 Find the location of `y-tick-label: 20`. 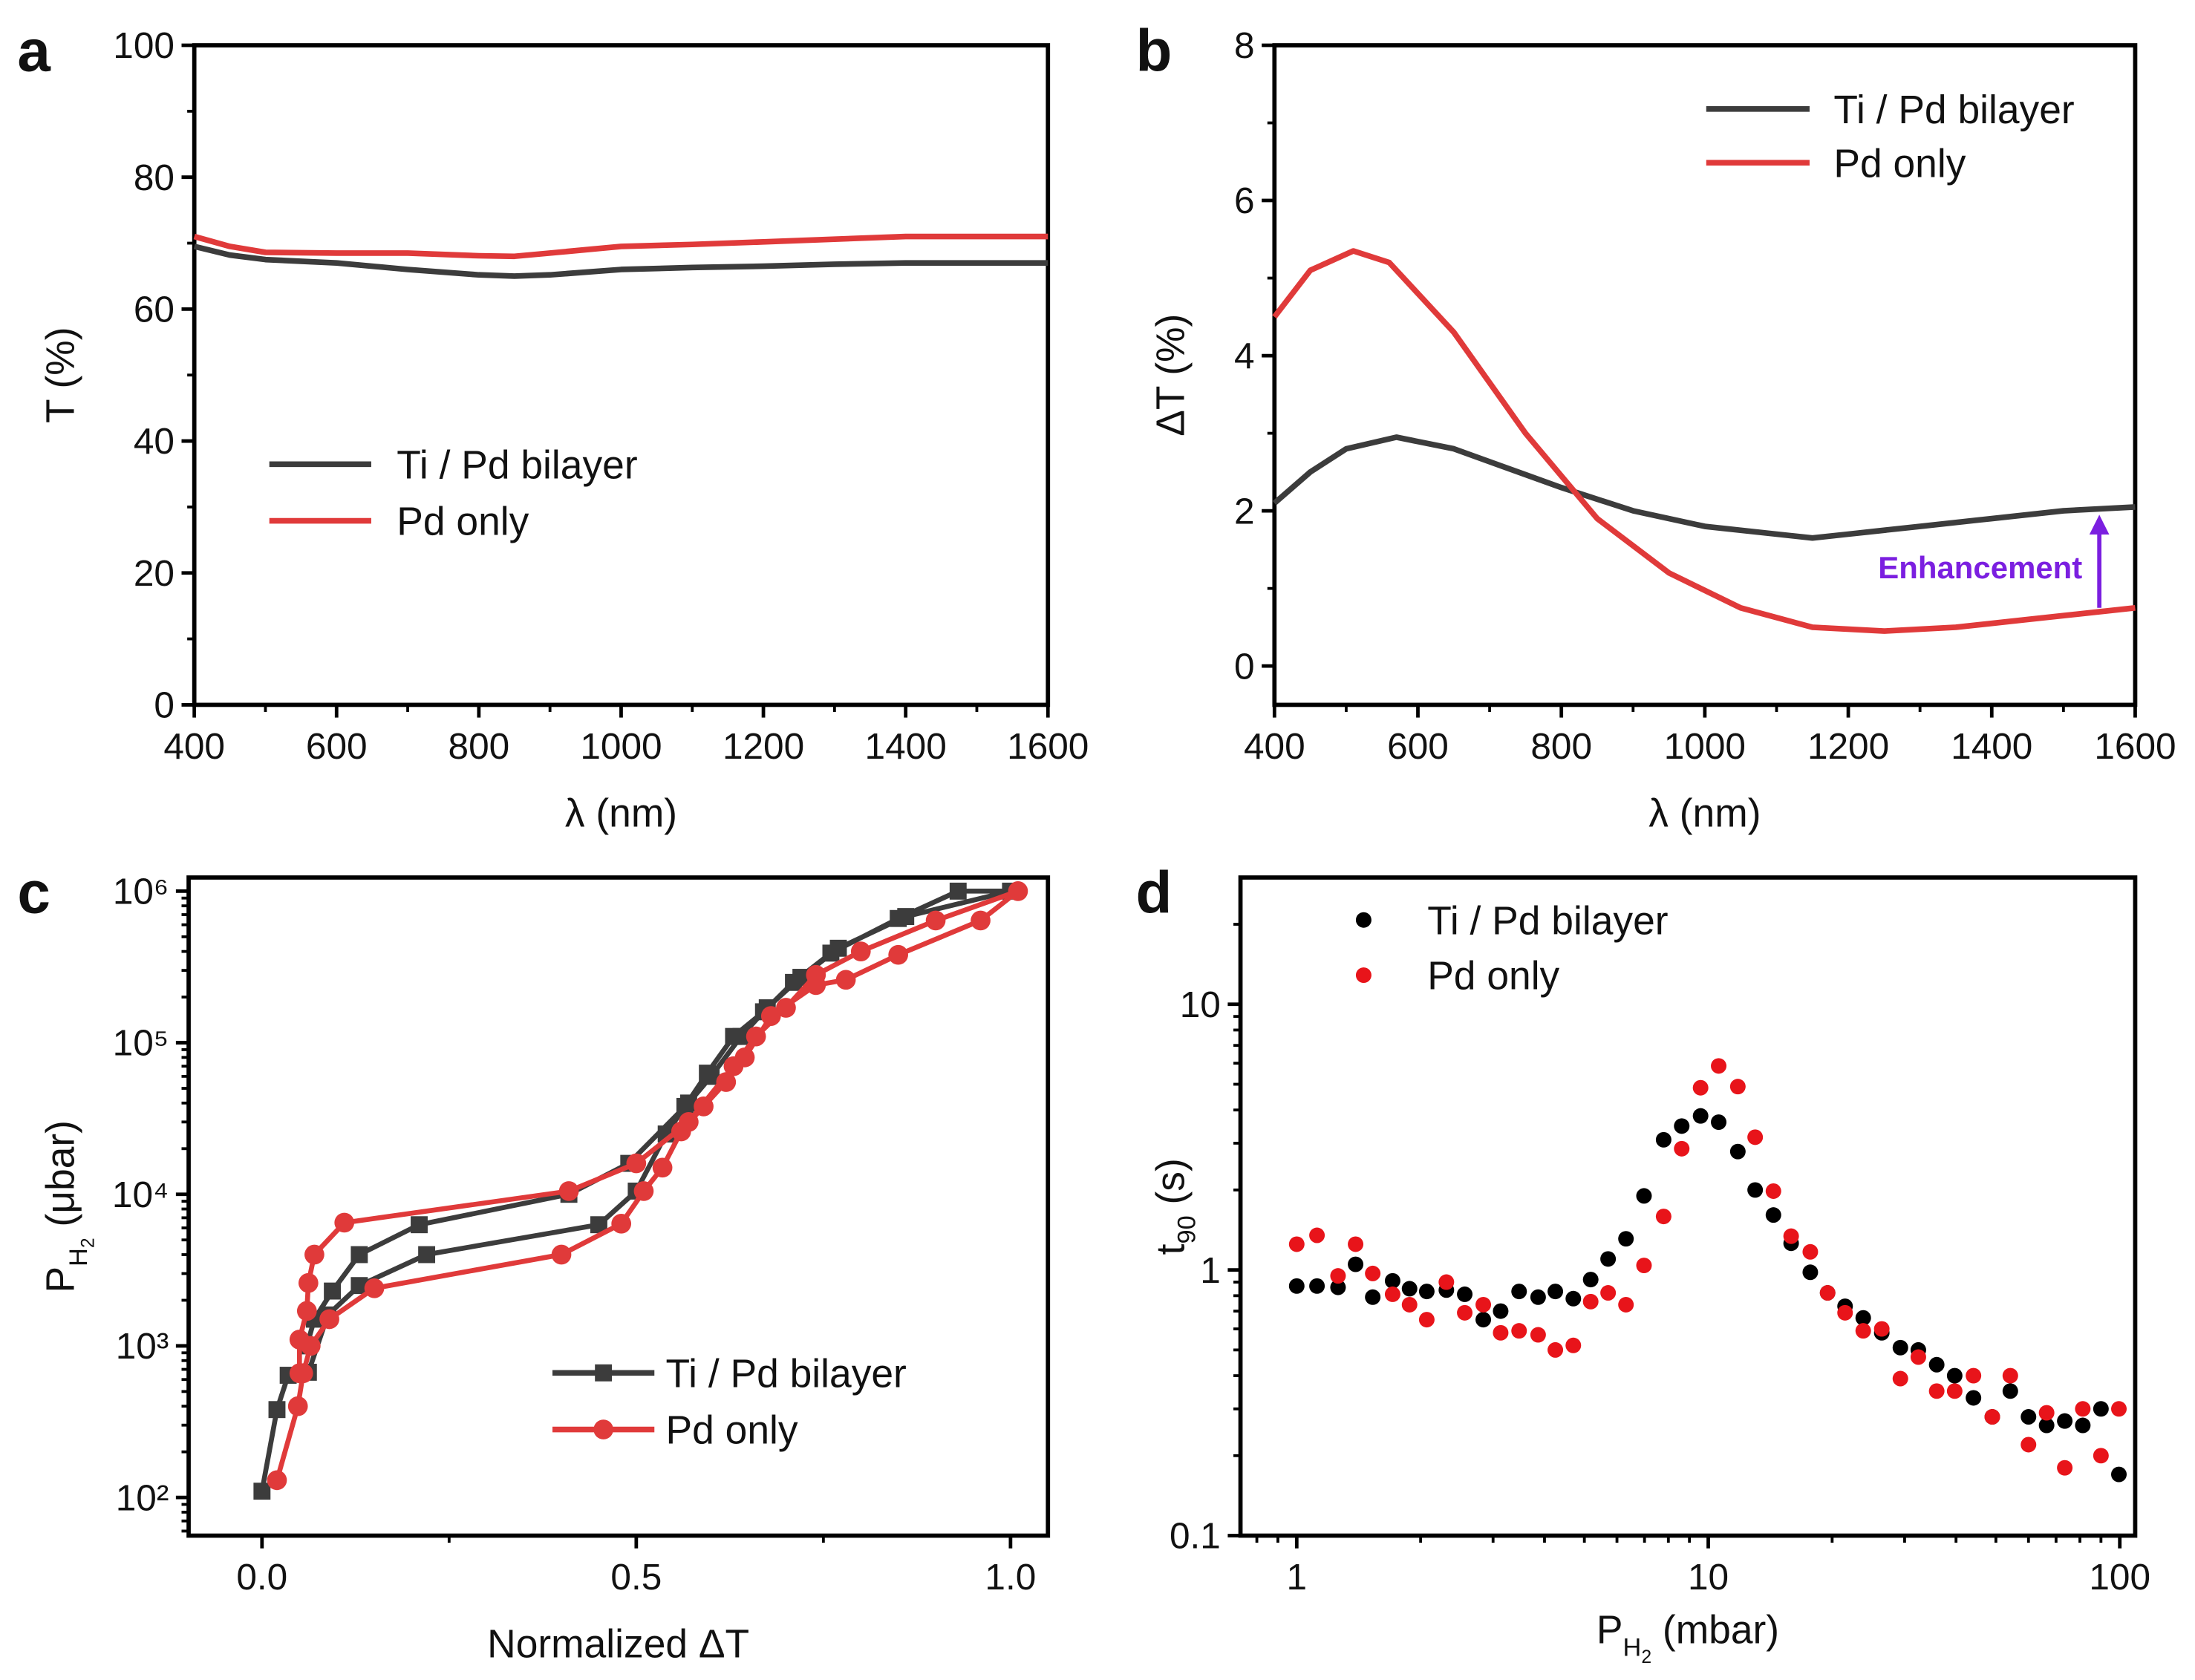

y-tick-label: 20 is located at coordinates (154, 573).